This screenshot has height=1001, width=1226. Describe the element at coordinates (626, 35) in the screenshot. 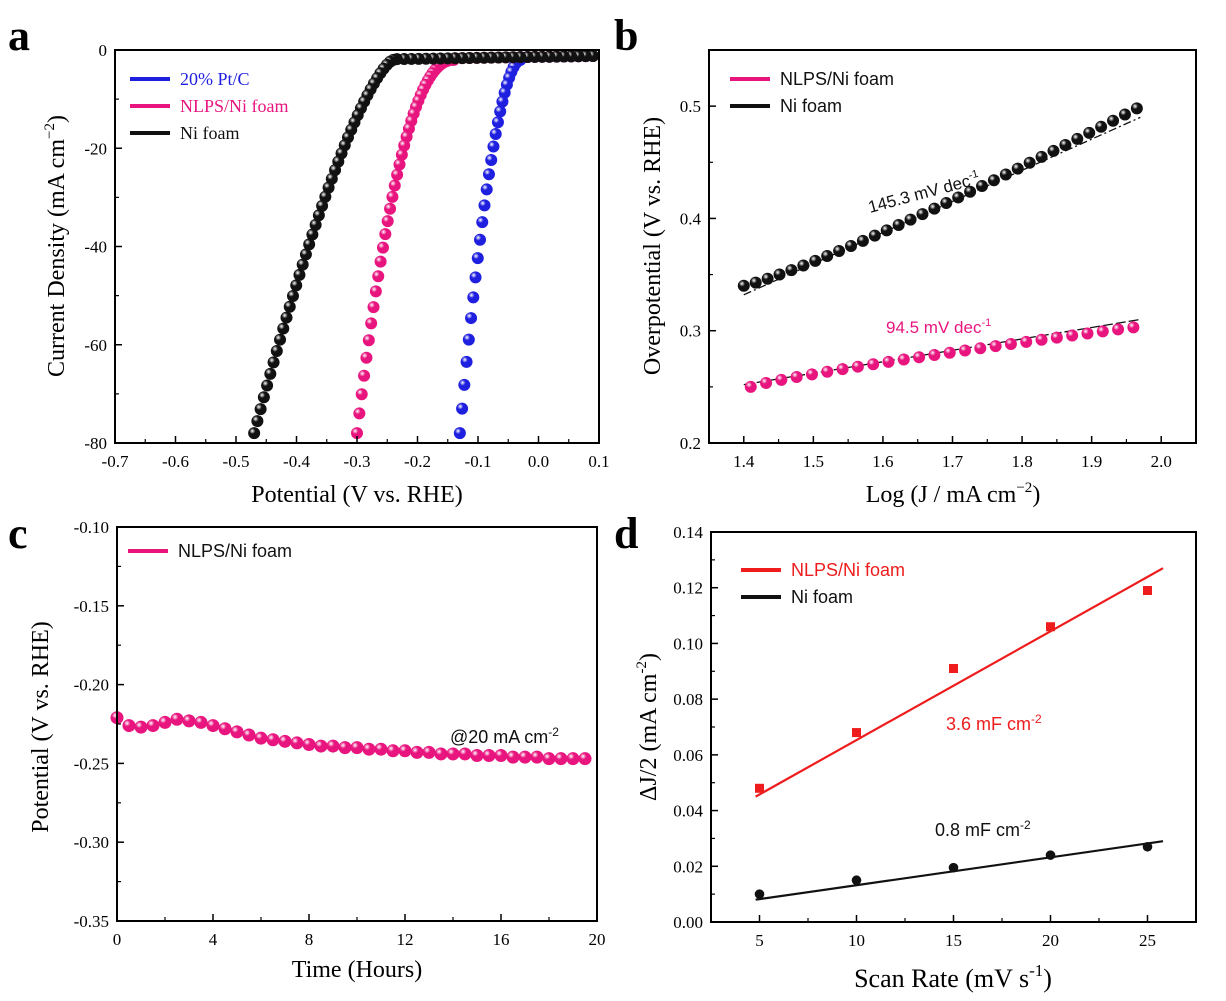

I see `panel-b-letter: b` at that location.